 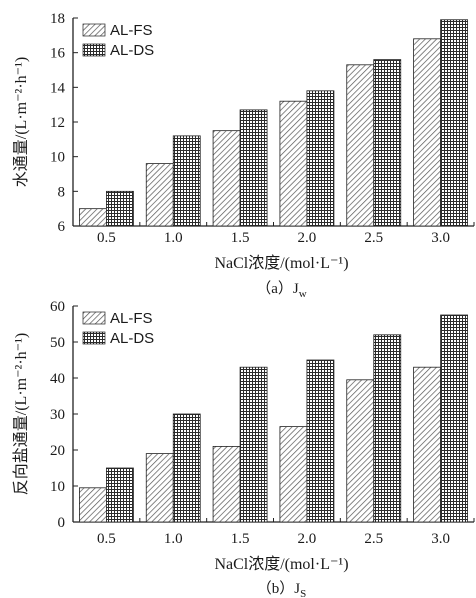 I want to click on panel-caption: （b）JS, so click(x=281, y=589).